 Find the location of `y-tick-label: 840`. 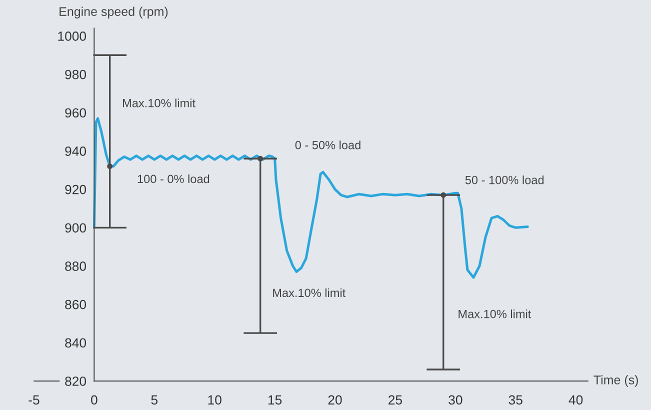

y-tick-label: 840 is located at coordinates (75, 343).